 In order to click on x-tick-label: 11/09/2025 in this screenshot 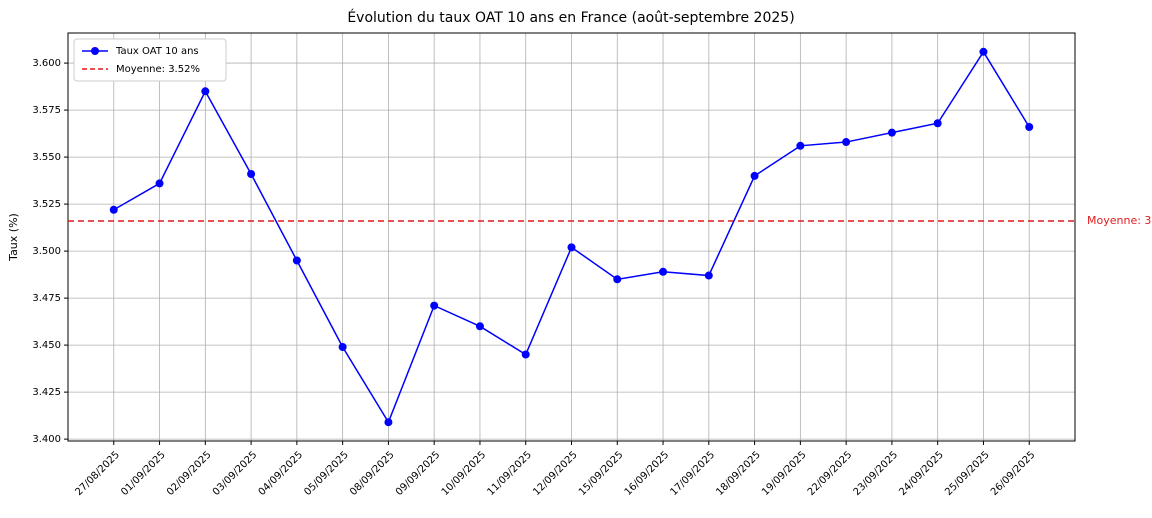, I will do `click(509, 473)`.